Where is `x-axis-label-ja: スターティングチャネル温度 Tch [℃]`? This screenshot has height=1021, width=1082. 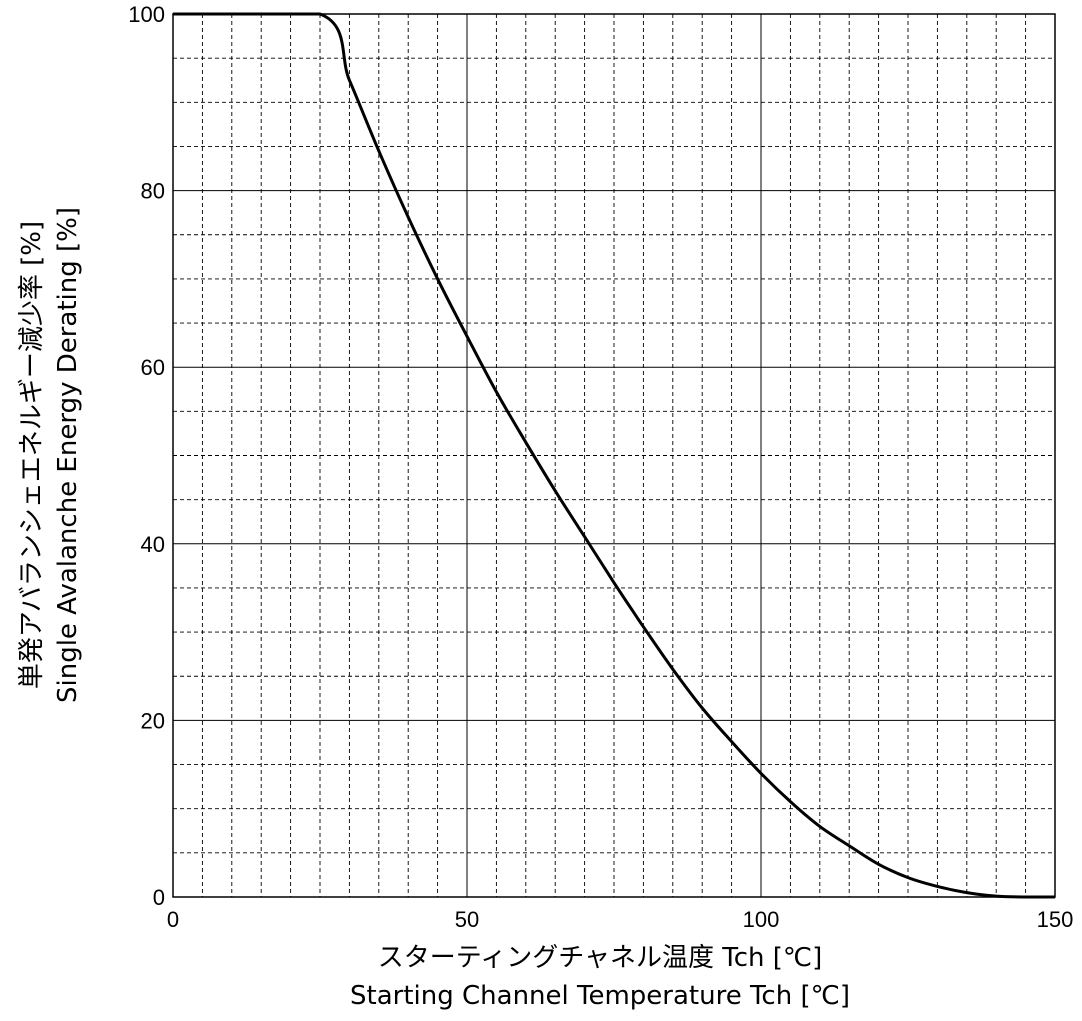 x-axis-label-ja: スターティングチャネル温度 Tch [℃] is located at coordinates (600, 958).